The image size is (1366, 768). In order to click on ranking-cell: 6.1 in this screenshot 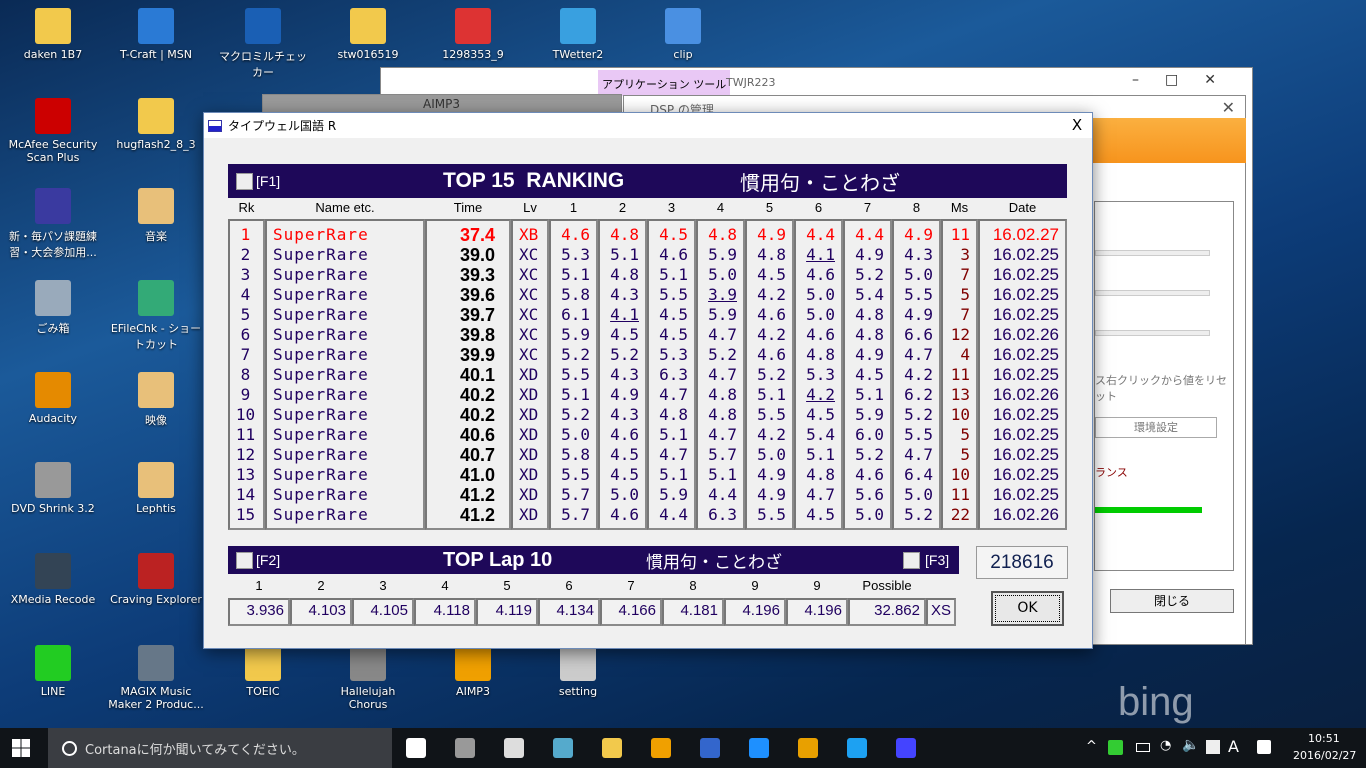, I will do `click(575, 314)`.